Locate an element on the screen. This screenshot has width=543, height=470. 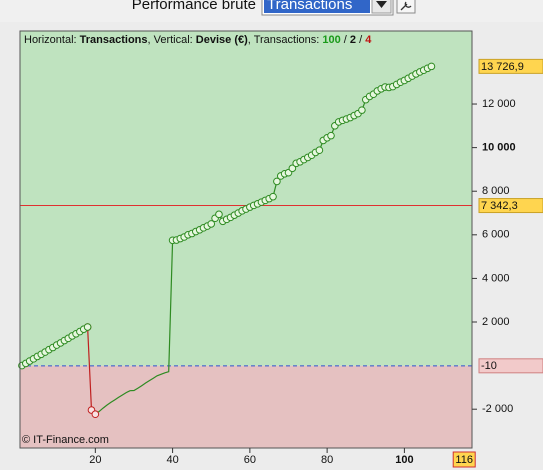
info-part: 100 is located at coordinates (331, 40).